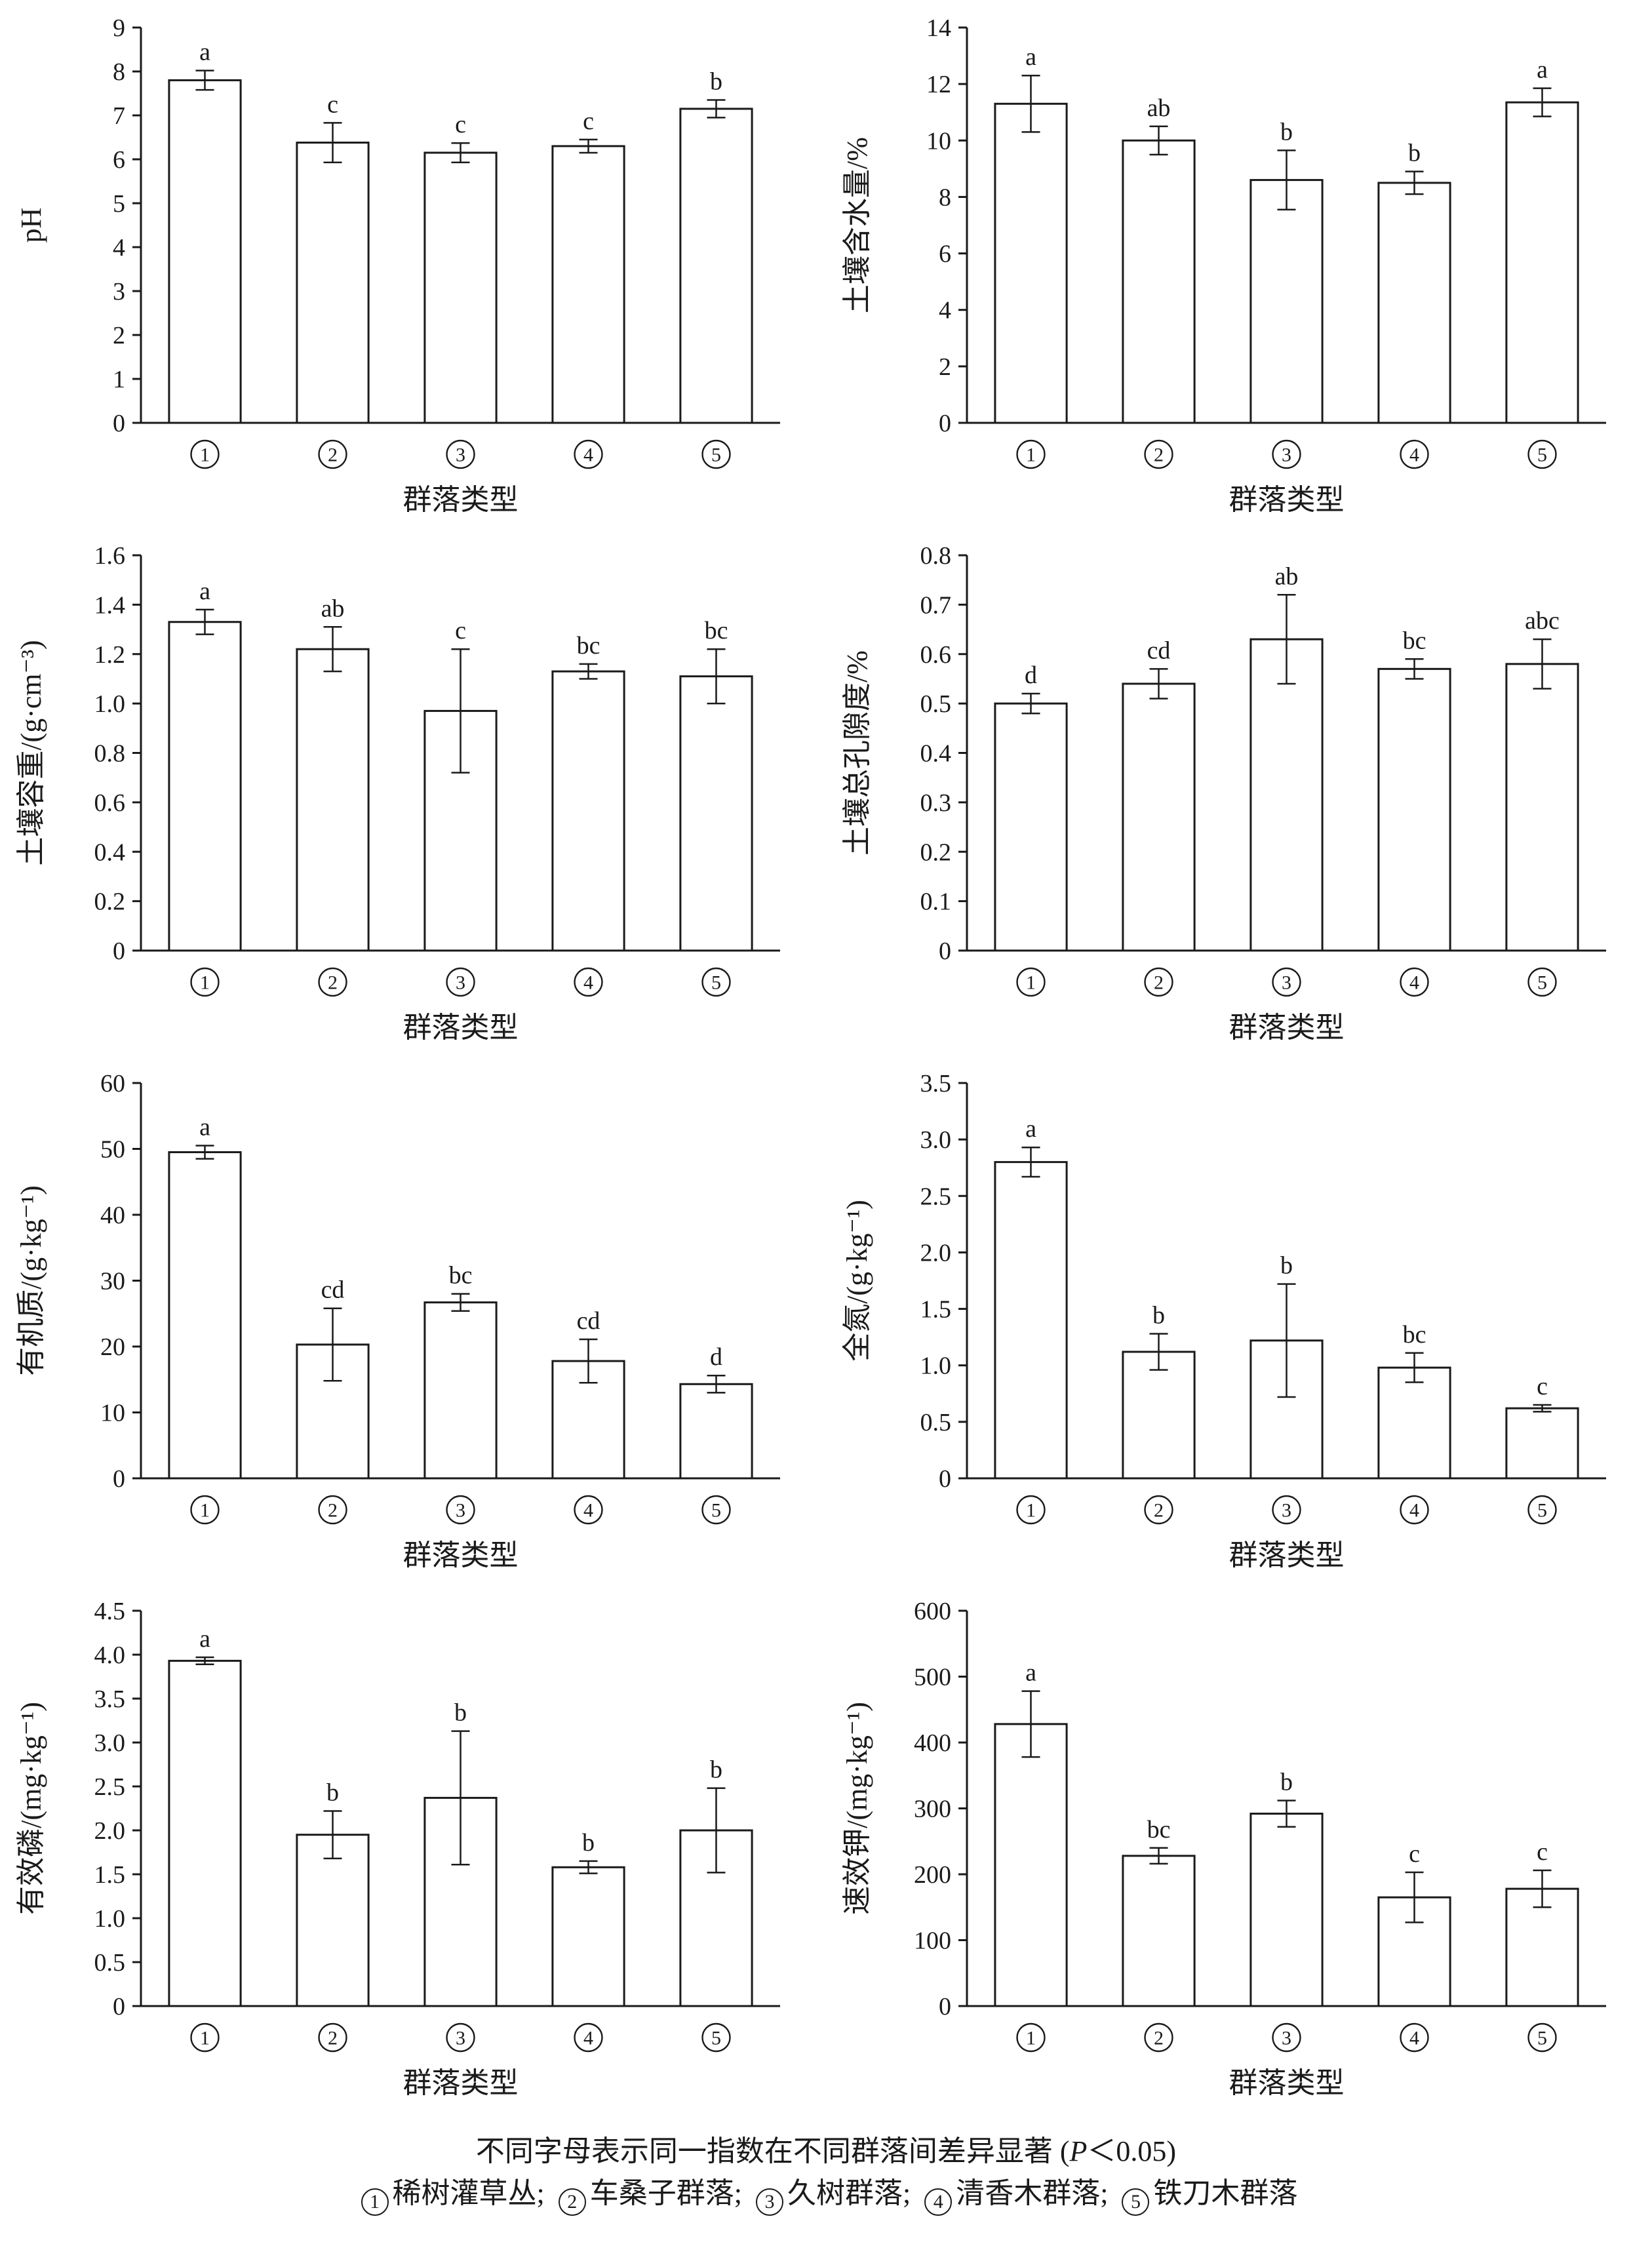 This screenshot has height=2265, width=1652. What do you see at coordinates (110, 556) in the screenshot?
I see `y-tick-label: 1.6` at bounding box center [110, 556].